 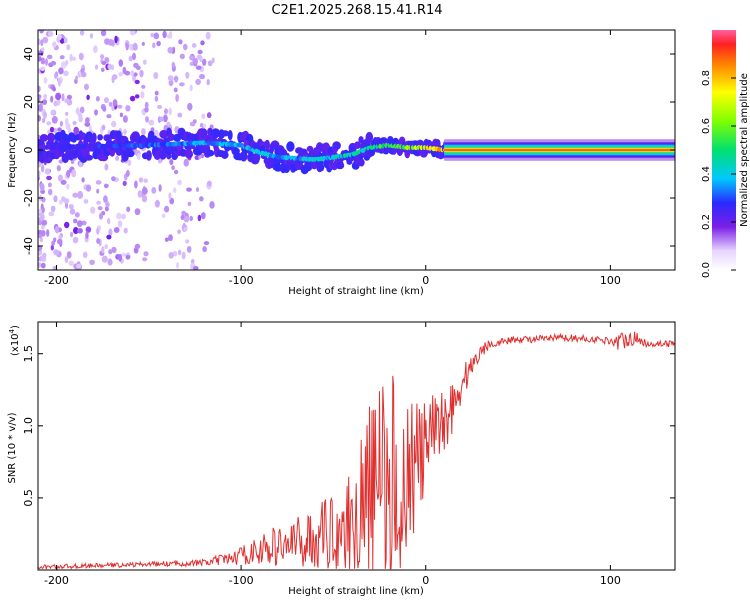 I want to click on snr-y-tick-label: 1.0, so click(x=28, y=426).